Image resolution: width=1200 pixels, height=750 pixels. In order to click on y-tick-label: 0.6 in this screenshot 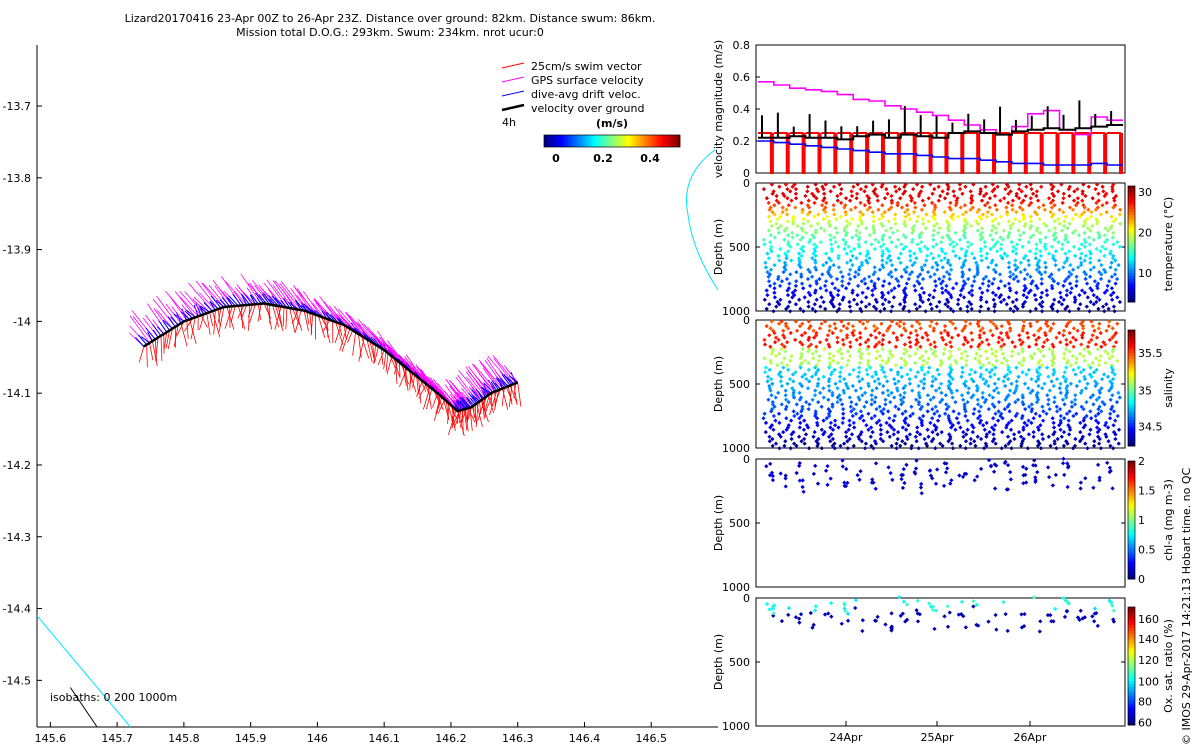, I will do `click(742, 77)`.